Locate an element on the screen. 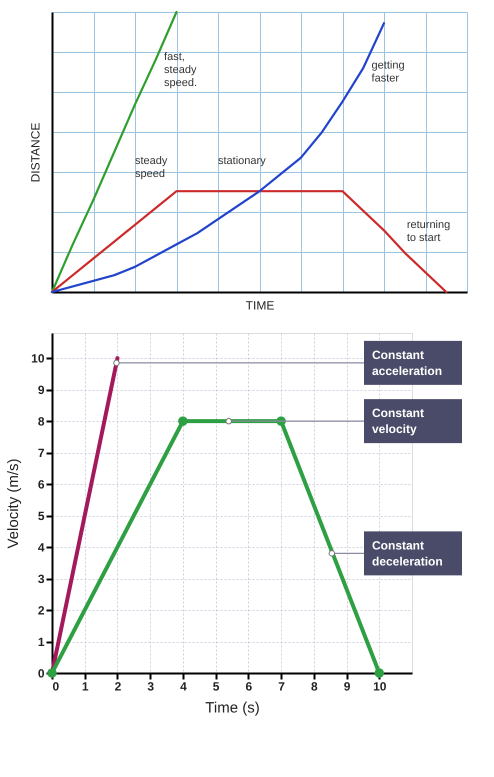 The image size is (494, 777). y-tick-label: 1 is located at coordinates (41, 642).